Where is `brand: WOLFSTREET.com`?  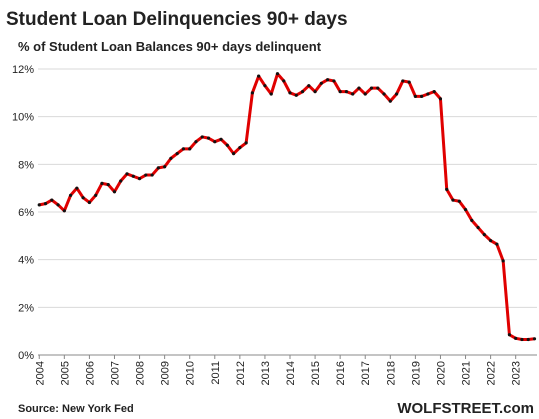
brand: WOLFSTREET.com is located at coordinates (465, 408).